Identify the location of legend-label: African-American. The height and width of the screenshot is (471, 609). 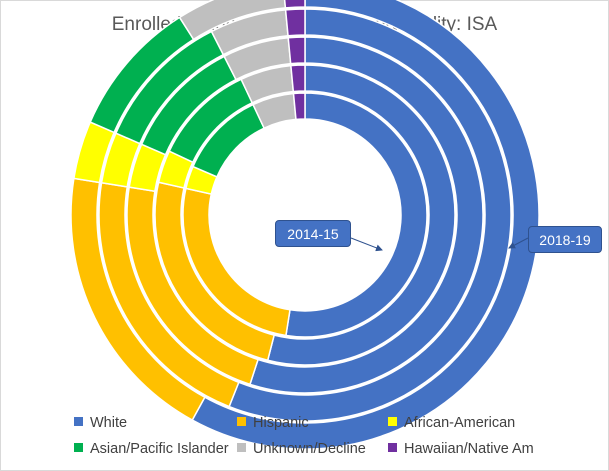
(460, 423).